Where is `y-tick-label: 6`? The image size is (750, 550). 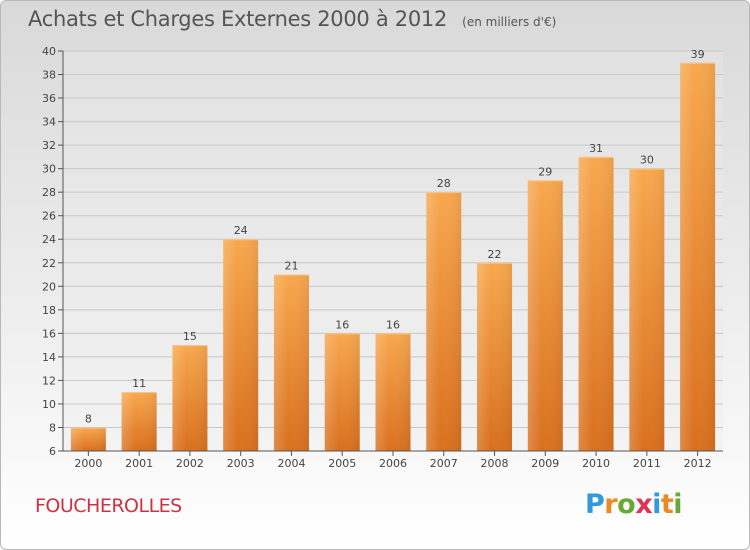 y-tick-label: 6 is located at coordinates (52, 451).